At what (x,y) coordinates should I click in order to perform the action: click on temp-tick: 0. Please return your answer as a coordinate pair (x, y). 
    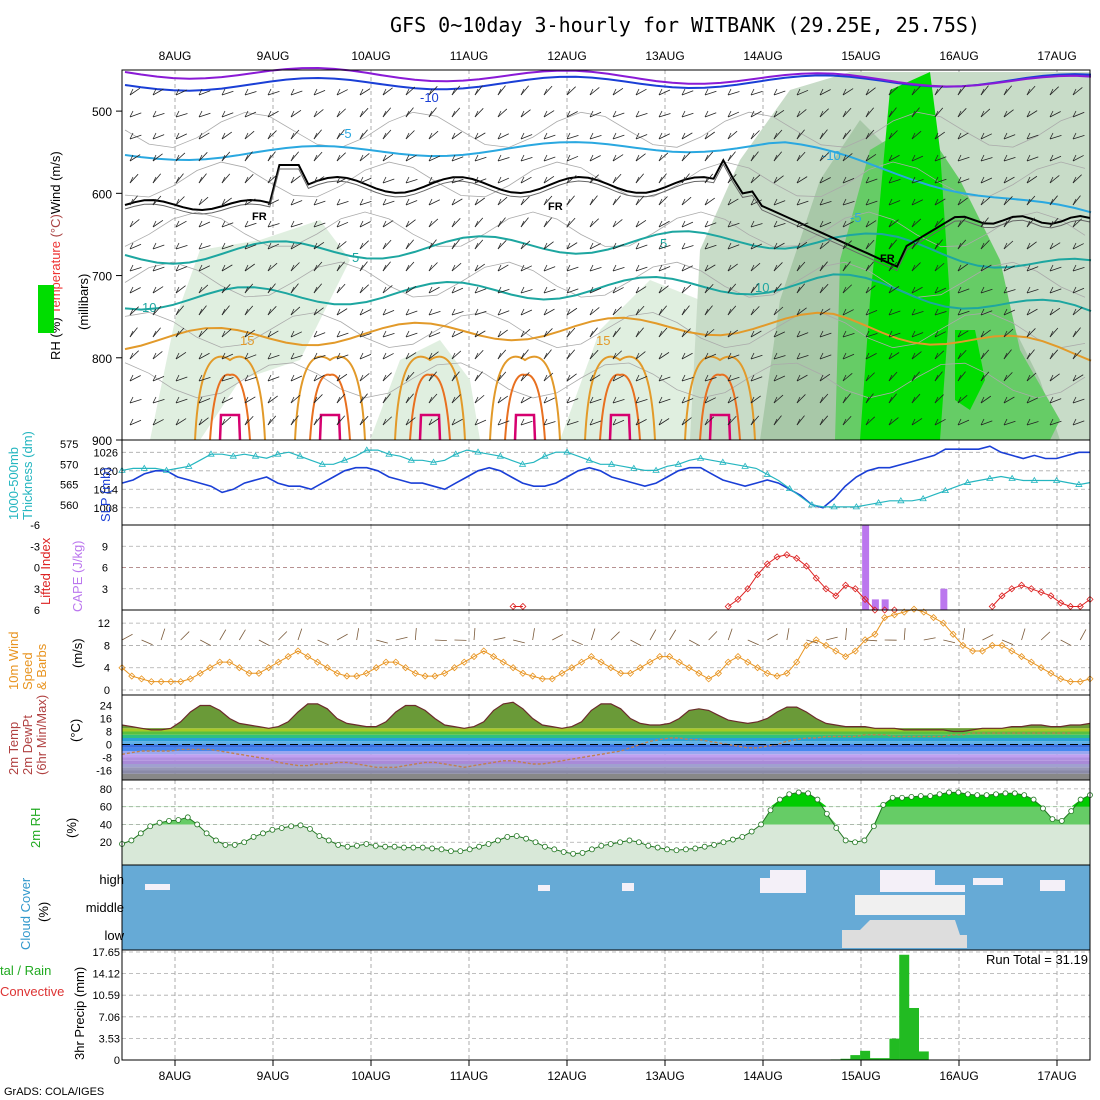
    Looking at the image, I should click on (109, 746).